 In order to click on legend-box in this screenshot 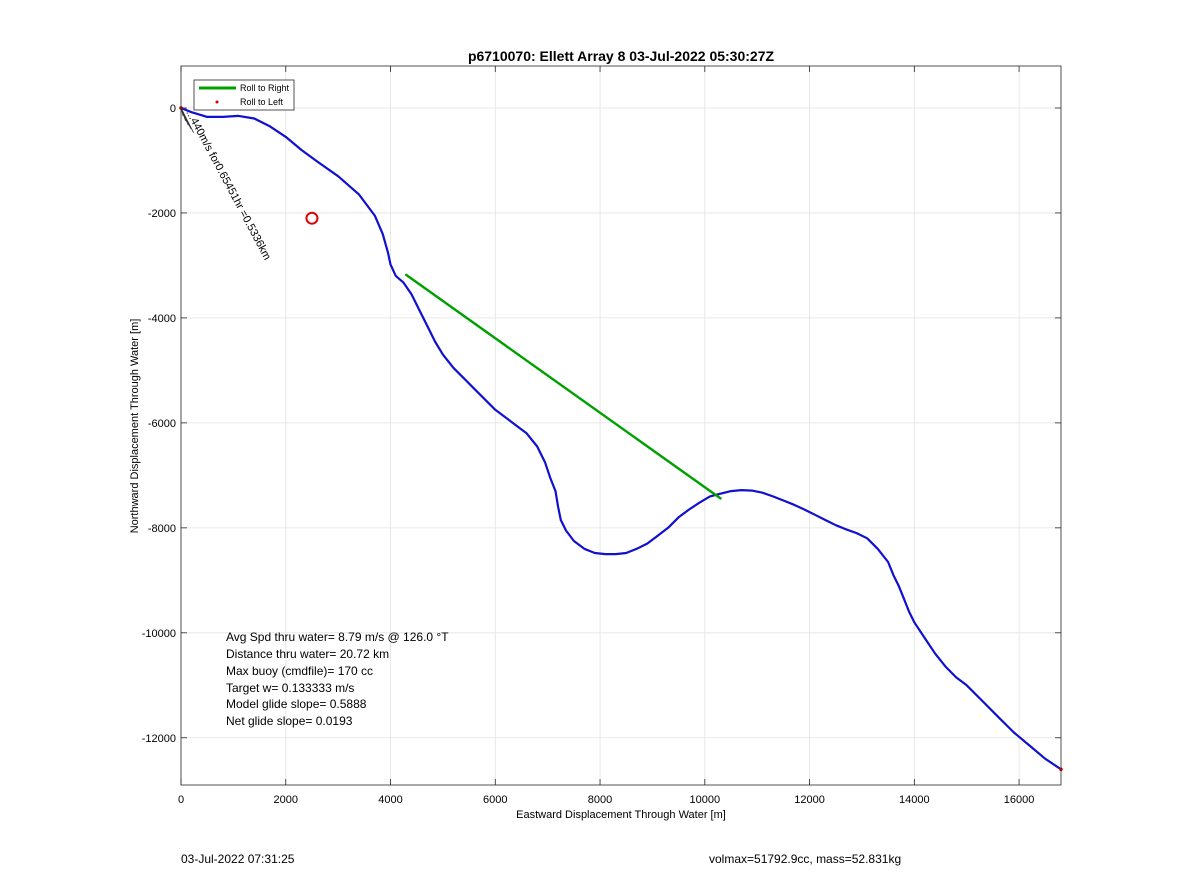, I will do `click(244, 95)`.